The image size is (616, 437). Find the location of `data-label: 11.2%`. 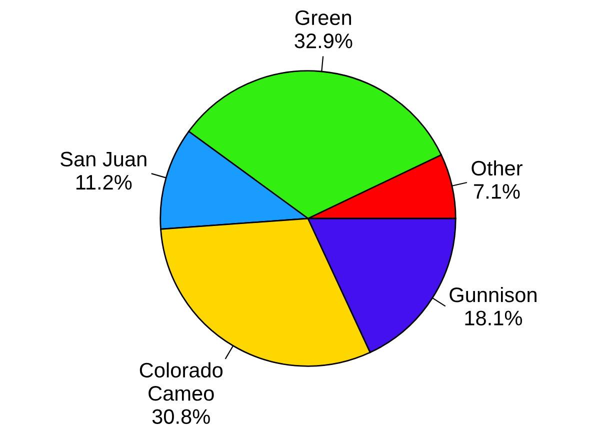

data-label: 11.2% is located at coordinates (104, 182).